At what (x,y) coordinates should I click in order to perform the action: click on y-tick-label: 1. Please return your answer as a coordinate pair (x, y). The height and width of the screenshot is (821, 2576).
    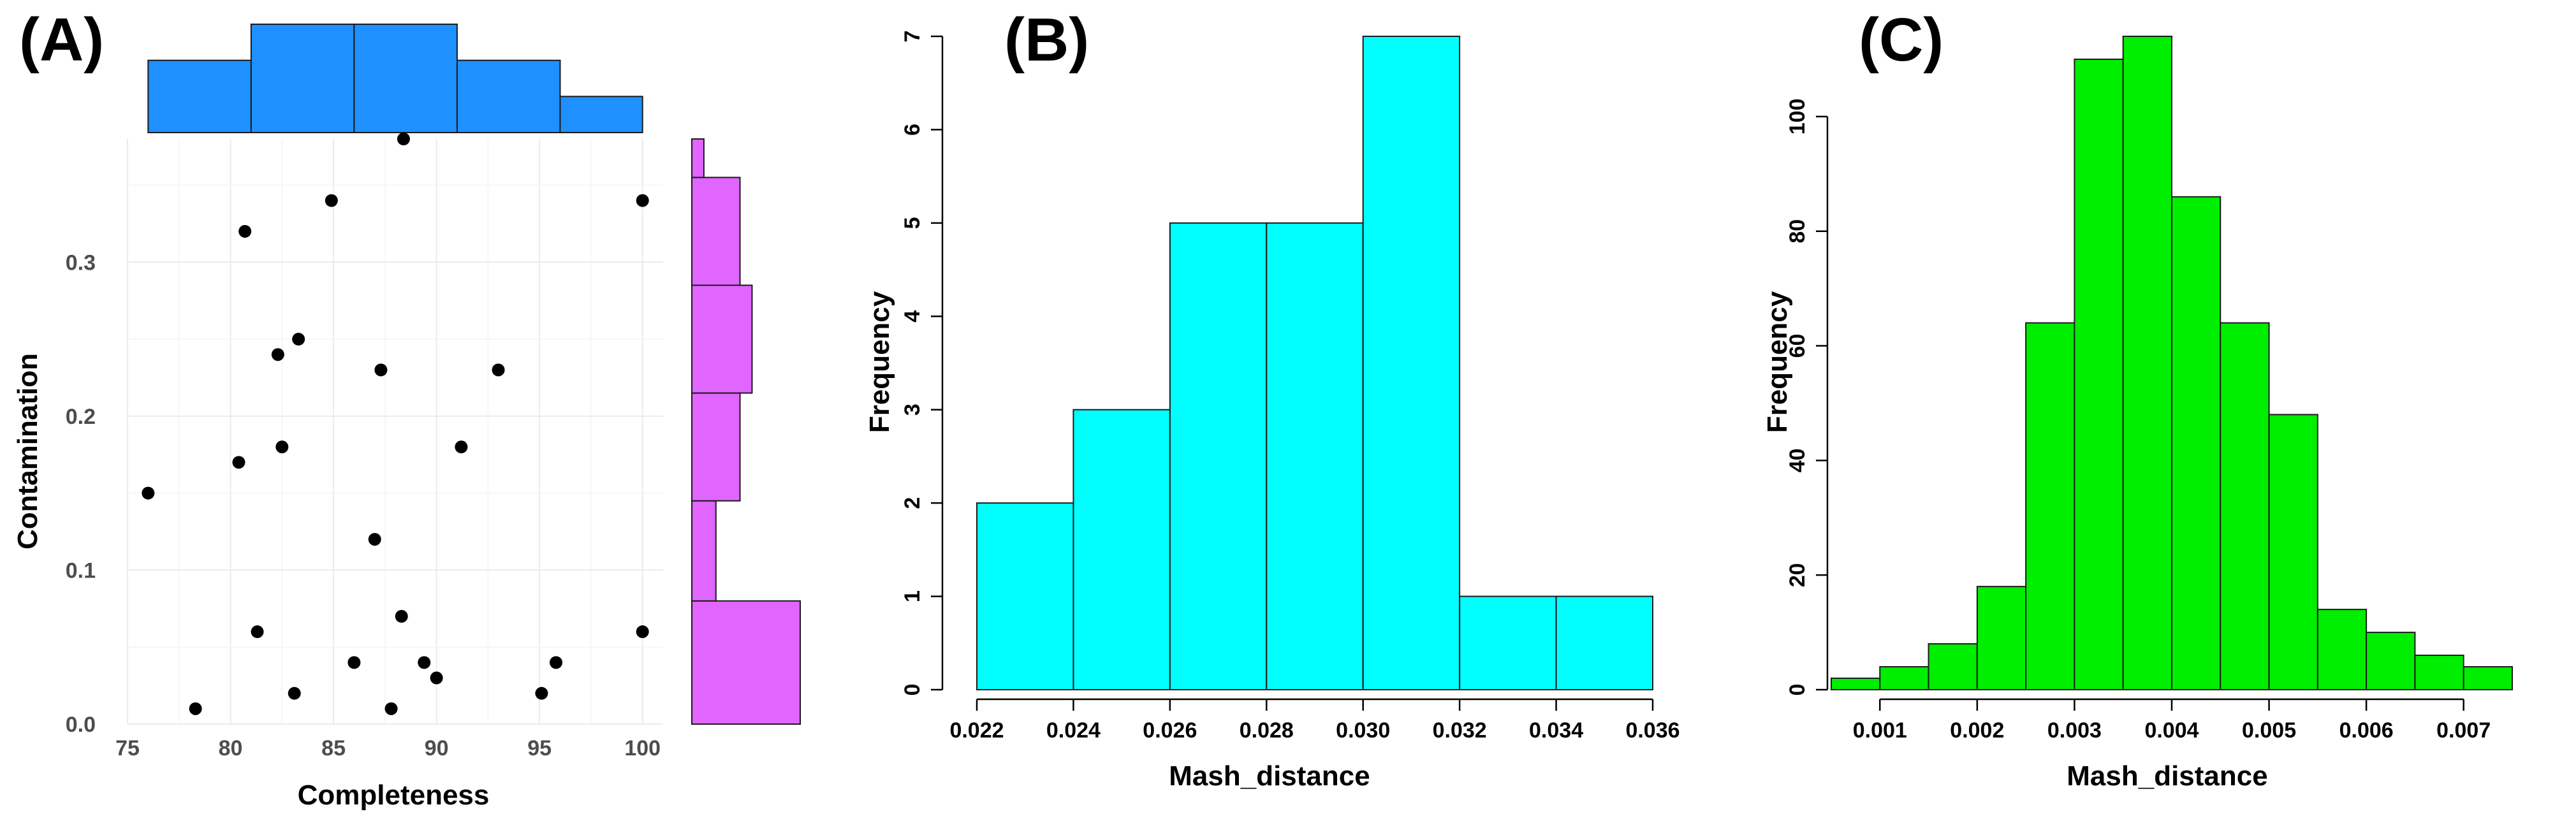
    Looking at the image, I should click on (913, 596).